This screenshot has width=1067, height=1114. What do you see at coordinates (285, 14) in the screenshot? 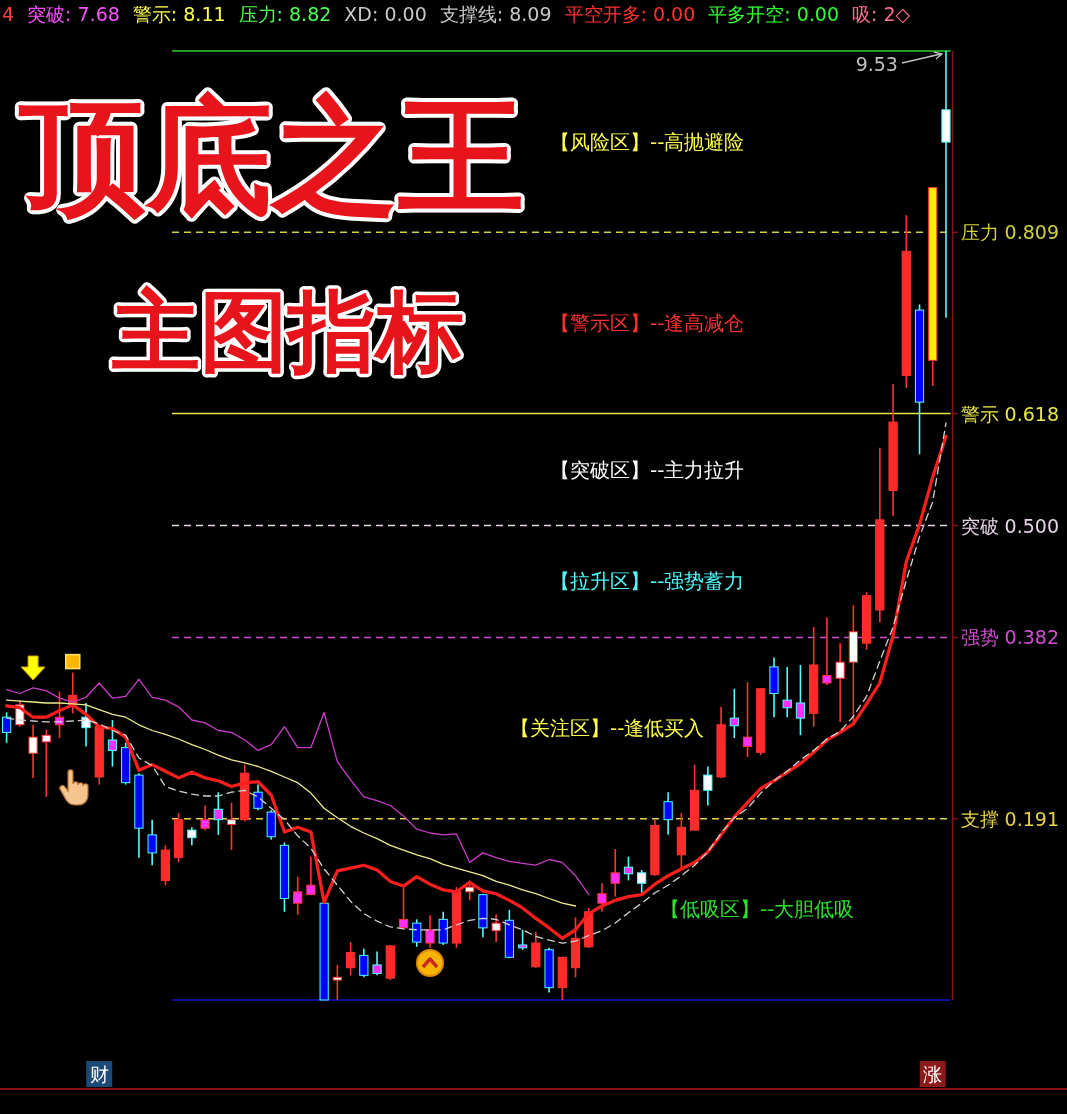
I see `annotation: 压力: 8.82` at bounding box center [285, 14].